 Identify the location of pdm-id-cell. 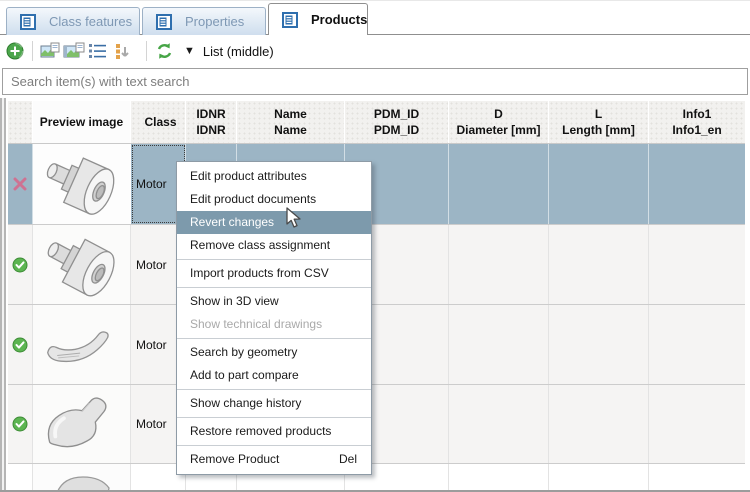
(397, 478).